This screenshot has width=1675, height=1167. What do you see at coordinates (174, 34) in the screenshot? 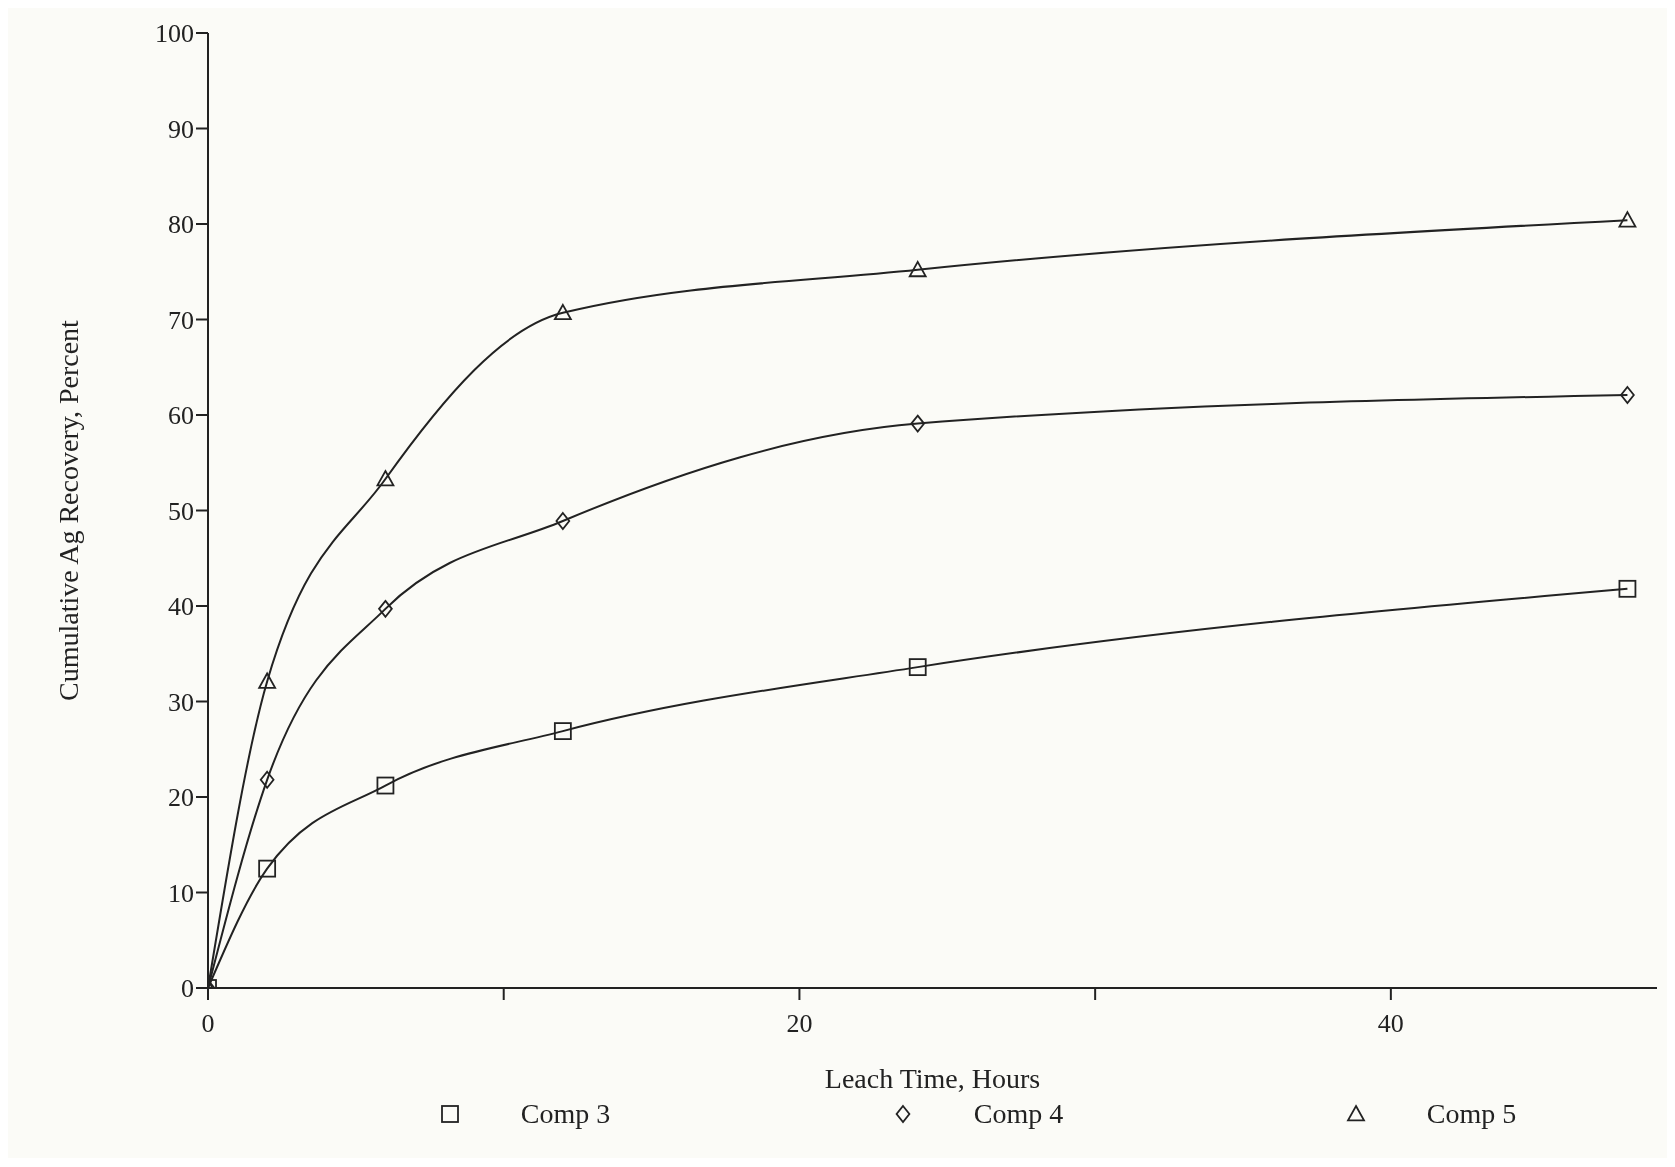
I see `y-tick-label: 100` at bounding box center [174, 34].